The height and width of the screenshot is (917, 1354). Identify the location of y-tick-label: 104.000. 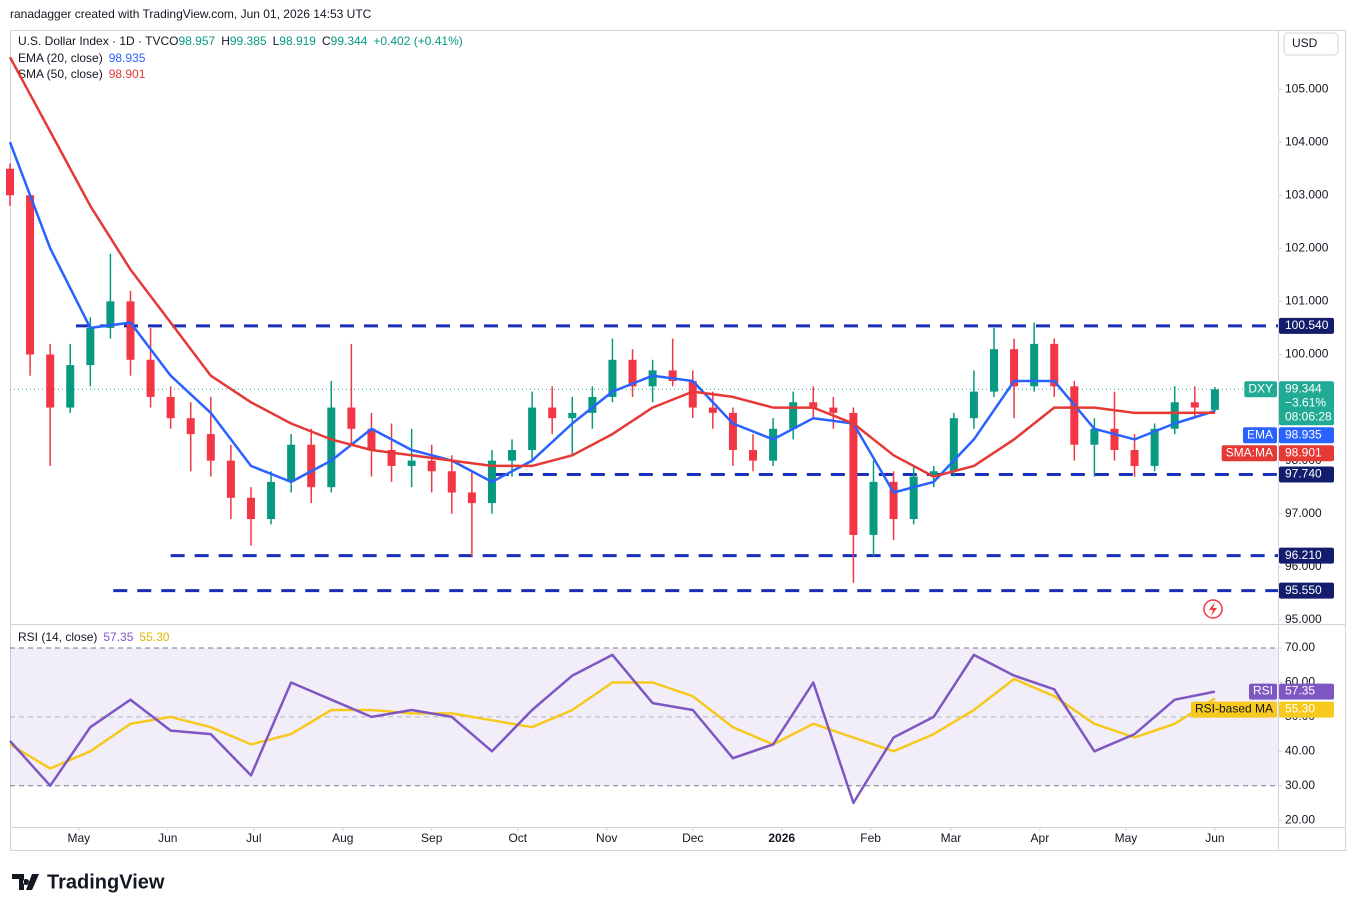
(1307, 141).